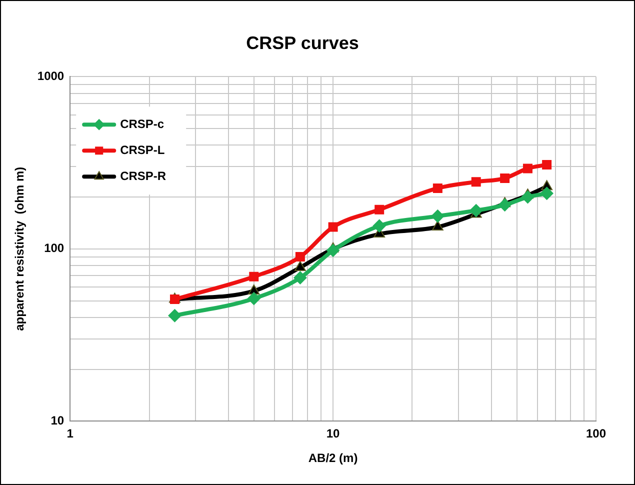 This screenshot has width=635, height=485. Describe the element at coordinates (70, 433) in the screenshot. I see `x-tick-label: 1` at that location.